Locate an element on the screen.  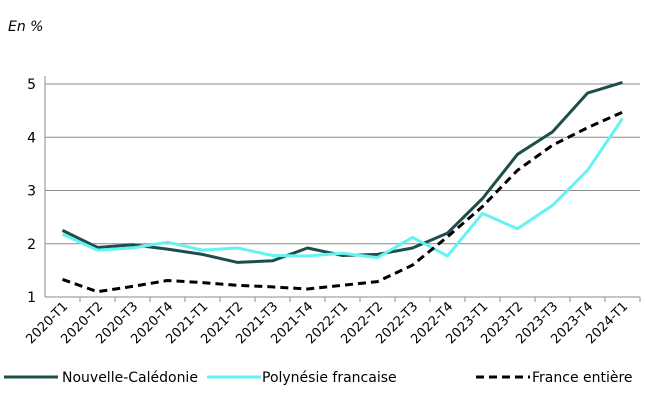
y-axis-ticks: 1 2 3 4 5 is located at coordinates (31, 191).